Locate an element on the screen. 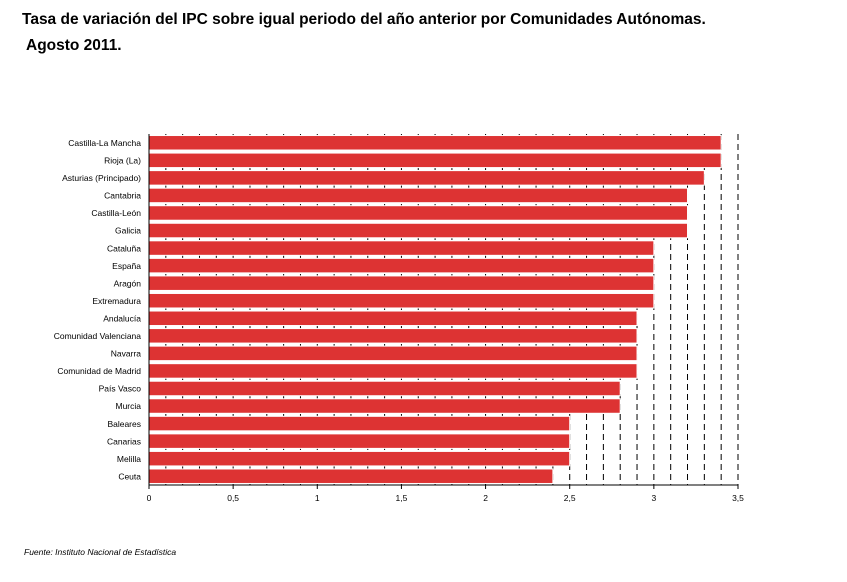 This screenshot has width=847, height=582. category-label: Melilla is located at coordinates (129, 459).